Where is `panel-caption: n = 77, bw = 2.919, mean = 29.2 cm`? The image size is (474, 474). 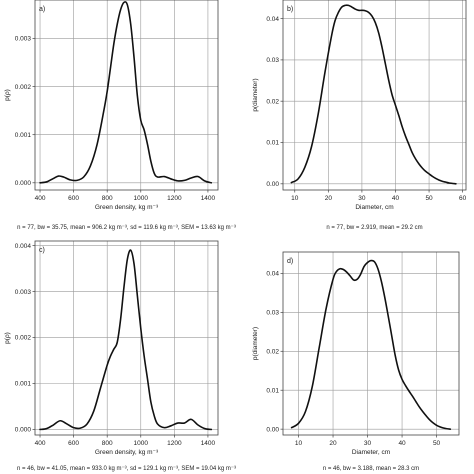
panel-caption: n = 77, bw = 2.919, mean = 29.2 cm is located at coordinates (374, 228).